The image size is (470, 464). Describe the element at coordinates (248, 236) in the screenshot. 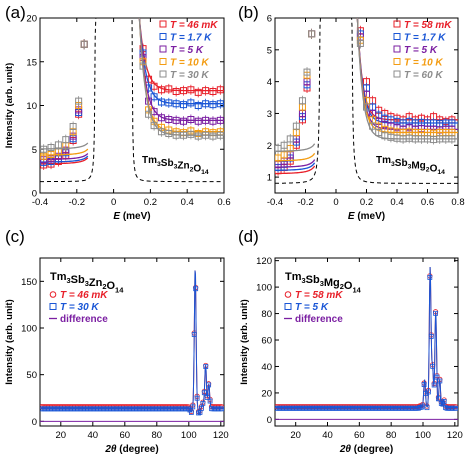

I see `panel-label: (d)` at that location.